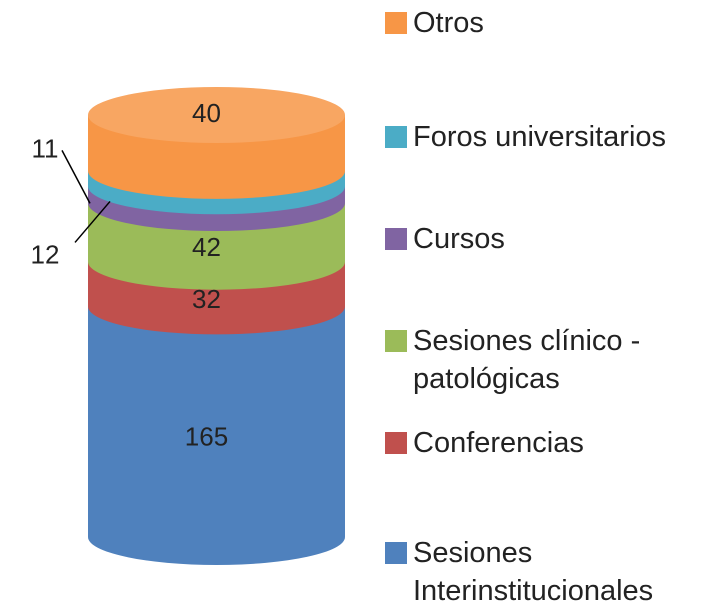  Describe the element at coordinates (206, 436) in the screenshot. I see `data-label: 165` at that location.